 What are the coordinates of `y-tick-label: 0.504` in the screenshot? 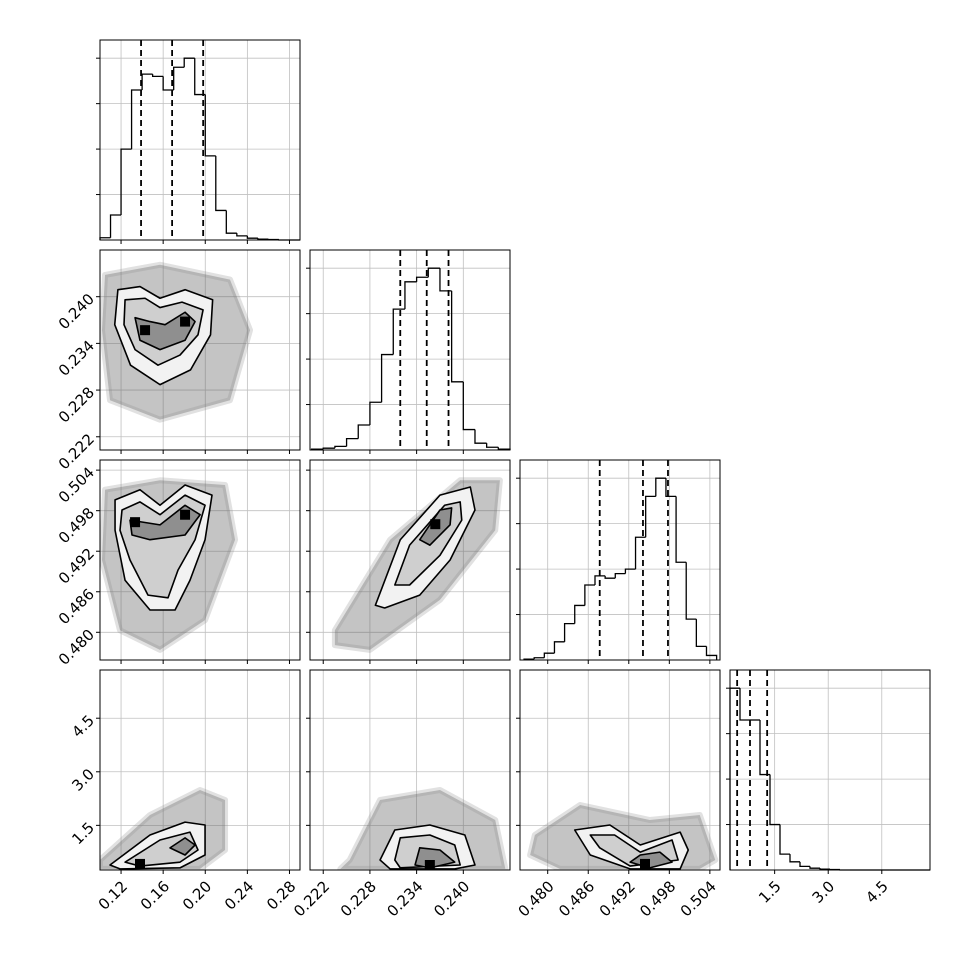 It's located at (76, 484).